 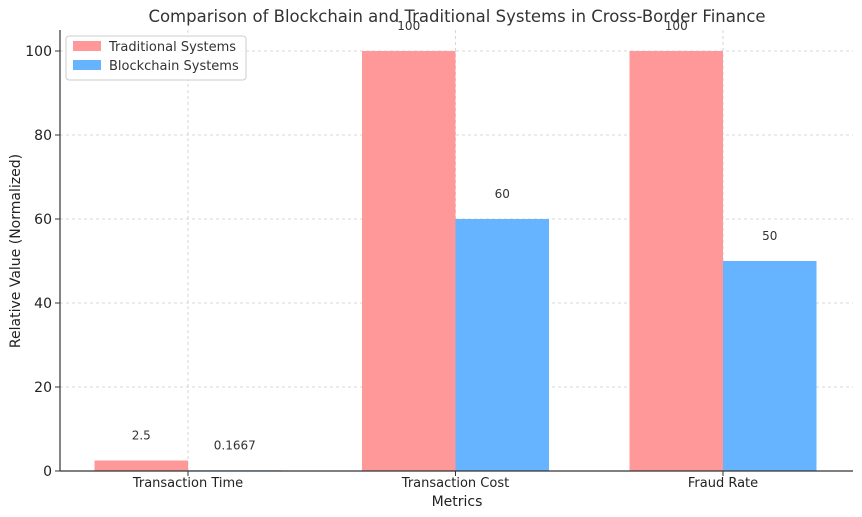 I want to click on legend-frame, so click(x=156, y=58).